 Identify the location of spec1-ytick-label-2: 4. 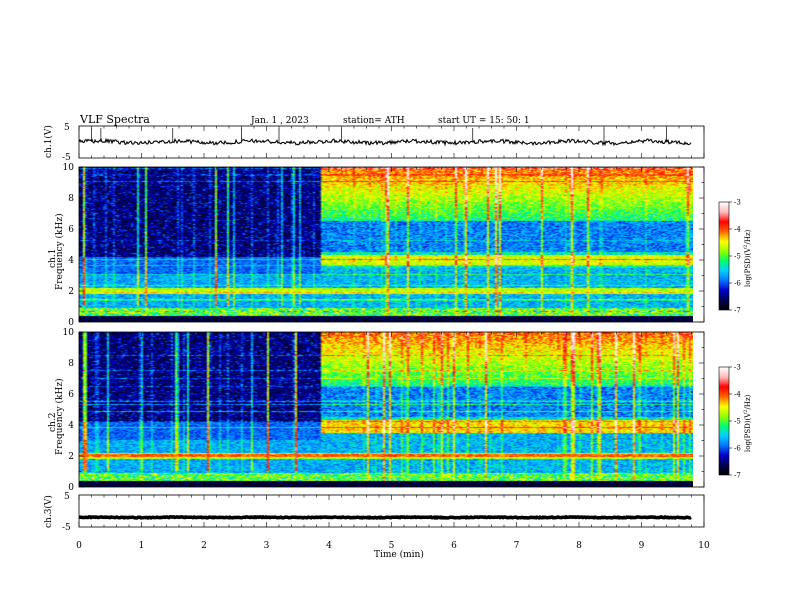
(71, 261).